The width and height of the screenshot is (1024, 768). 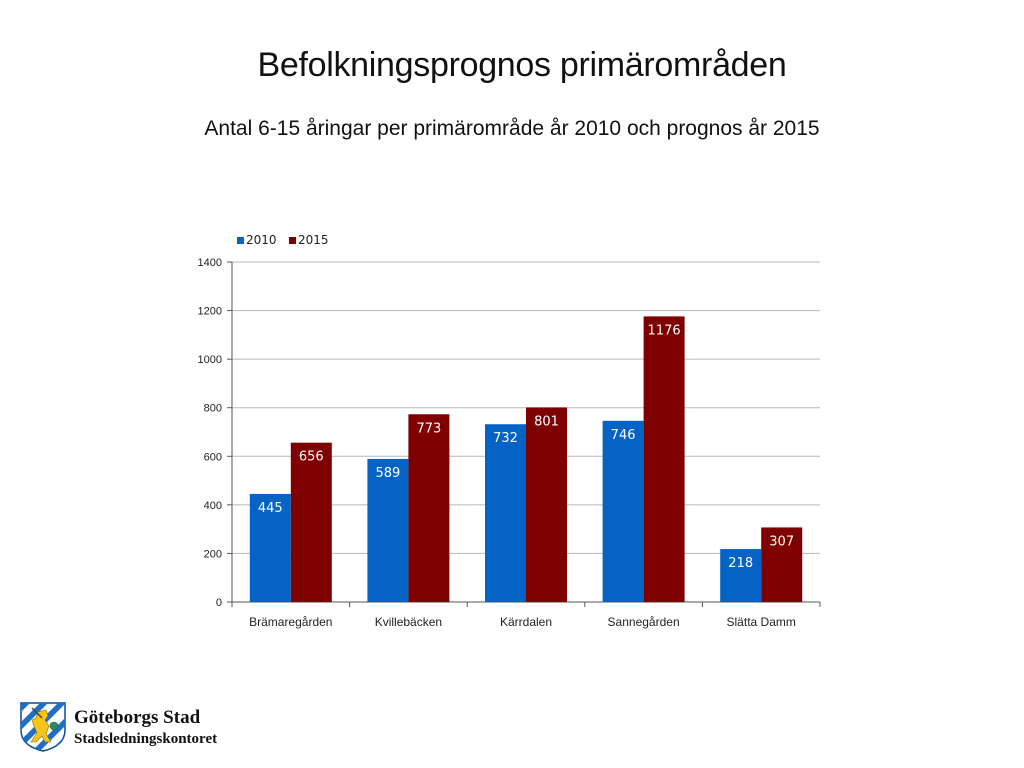 What do you see at coordinates (522, 65) in the screenshot?
I see `slide-title: Befolkningsprognos primärområden` at bounding box center [522, 65].